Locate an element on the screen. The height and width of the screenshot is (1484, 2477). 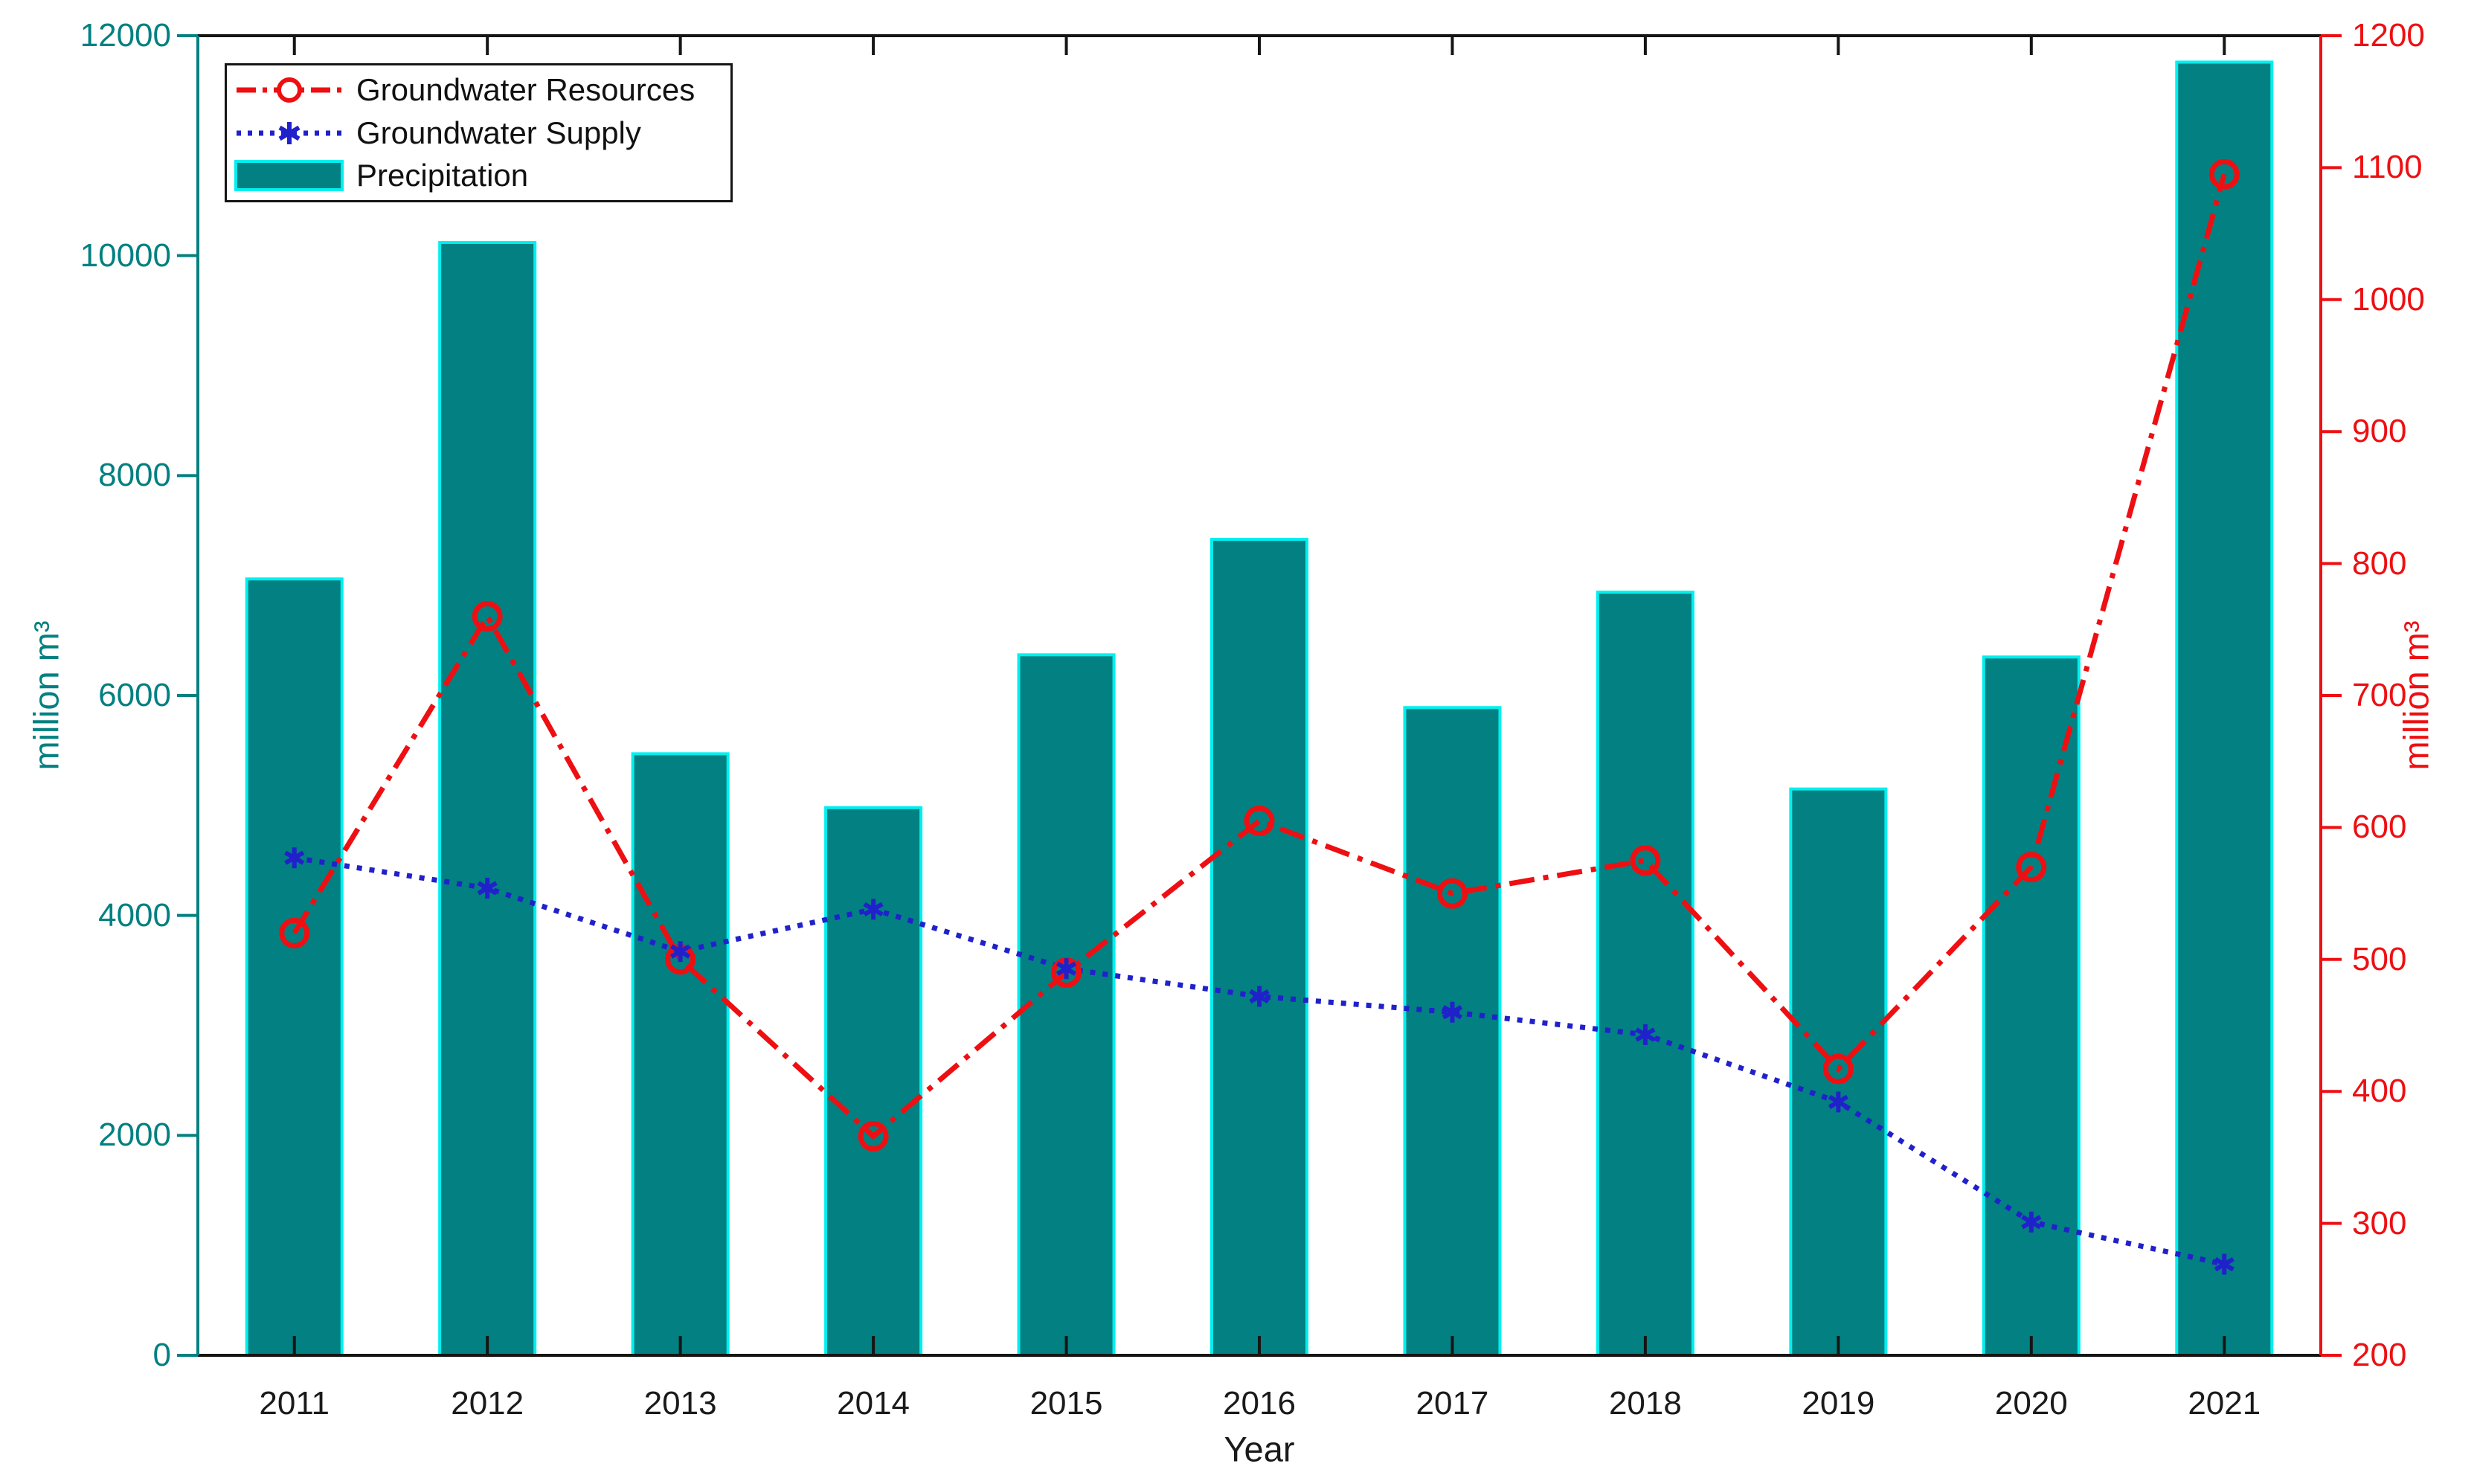
bar-precipitation-2011 is located at coordinates (294, 967).